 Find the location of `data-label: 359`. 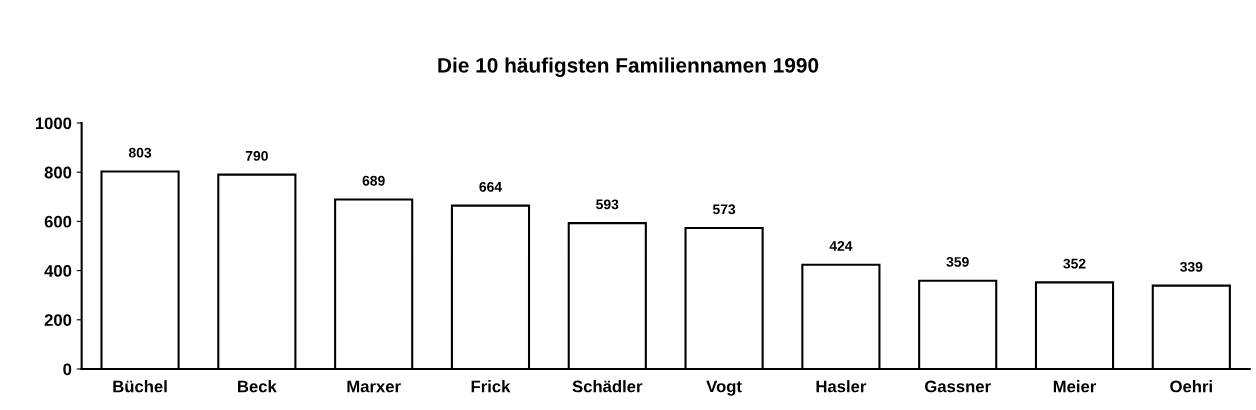

data-label: 359 is located at coordinates (957, 261).